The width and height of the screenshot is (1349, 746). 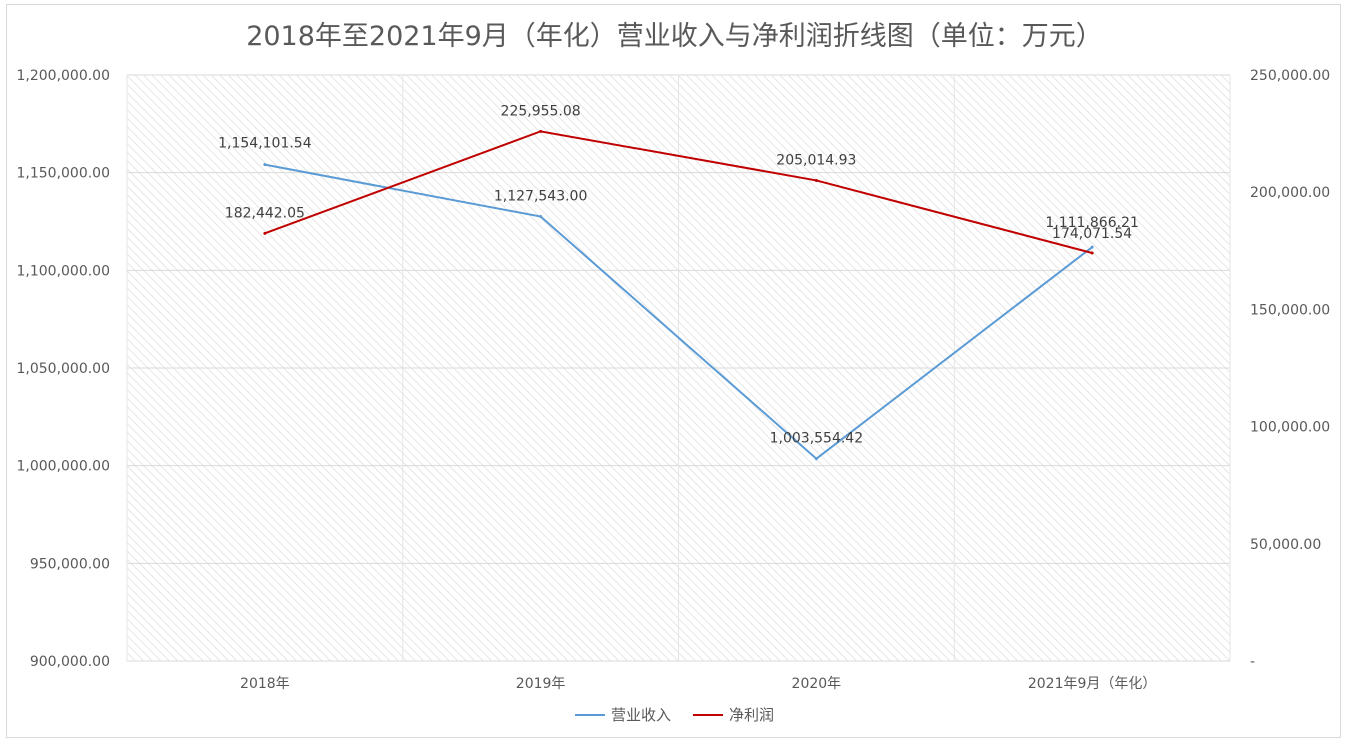 What do you see at coordinates (265, 684) in the screenshot?
I see `x-tick-label: 2018年` at bounding box center [265, 684].